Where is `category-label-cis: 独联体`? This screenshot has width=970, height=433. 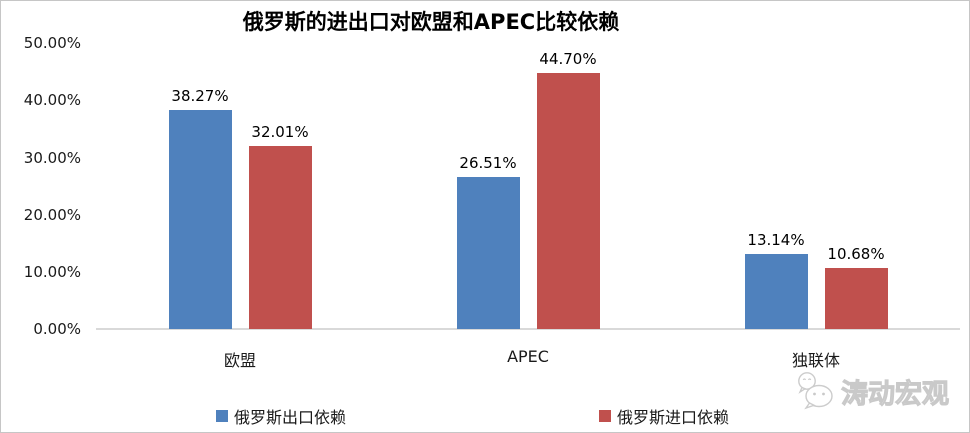 category-label-cis: 独联体 is located at coordinates (815, 360).